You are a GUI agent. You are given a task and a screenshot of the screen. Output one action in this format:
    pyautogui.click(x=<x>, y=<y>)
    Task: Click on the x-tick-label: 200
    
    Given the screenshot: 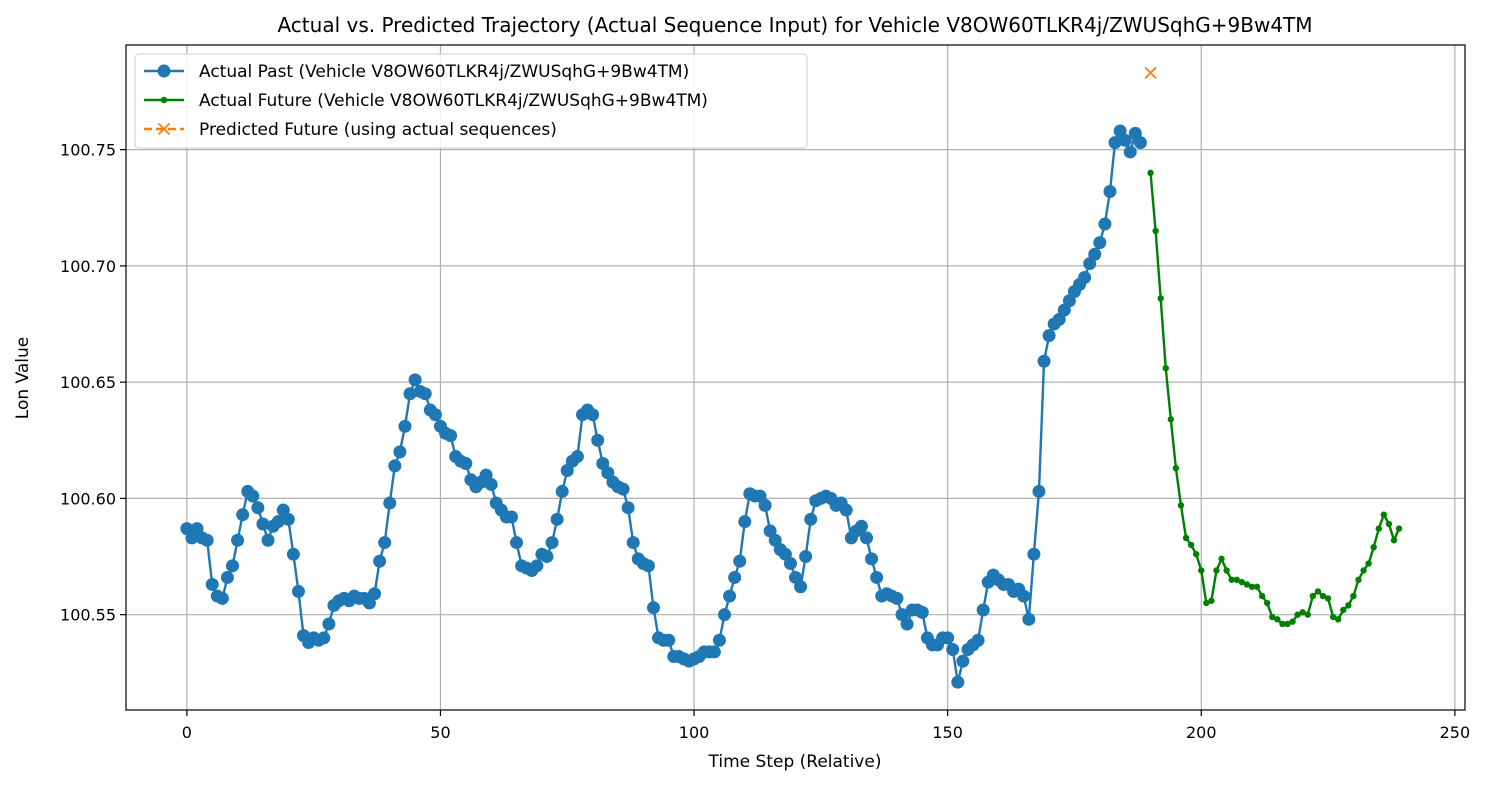 What is the action you would take?
    pyautogui.click(x=1201, y=732)
    